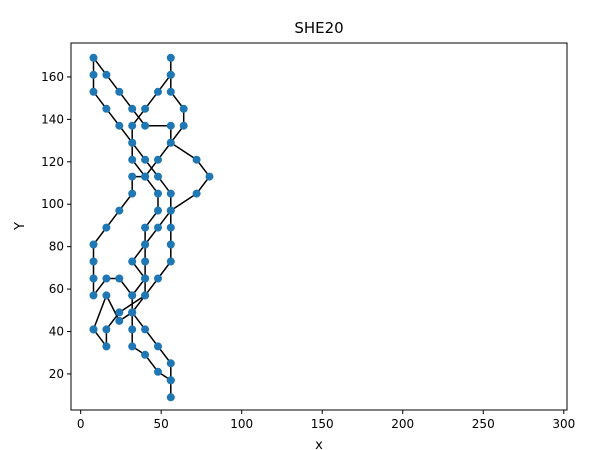  What do you see at coordinates (56, 289) in the screenshot?
I see `y-tick-label: 60` at bounding box center [56, 289].